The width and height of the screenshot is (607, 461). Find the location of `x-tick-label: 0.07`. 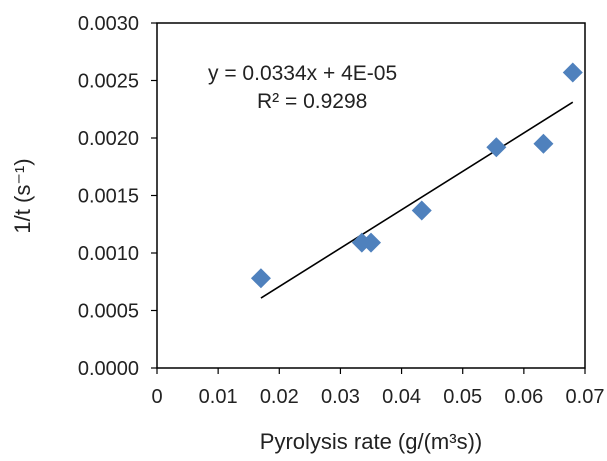

x-tick-label: 0.07 is located at coordinates (585, 397).